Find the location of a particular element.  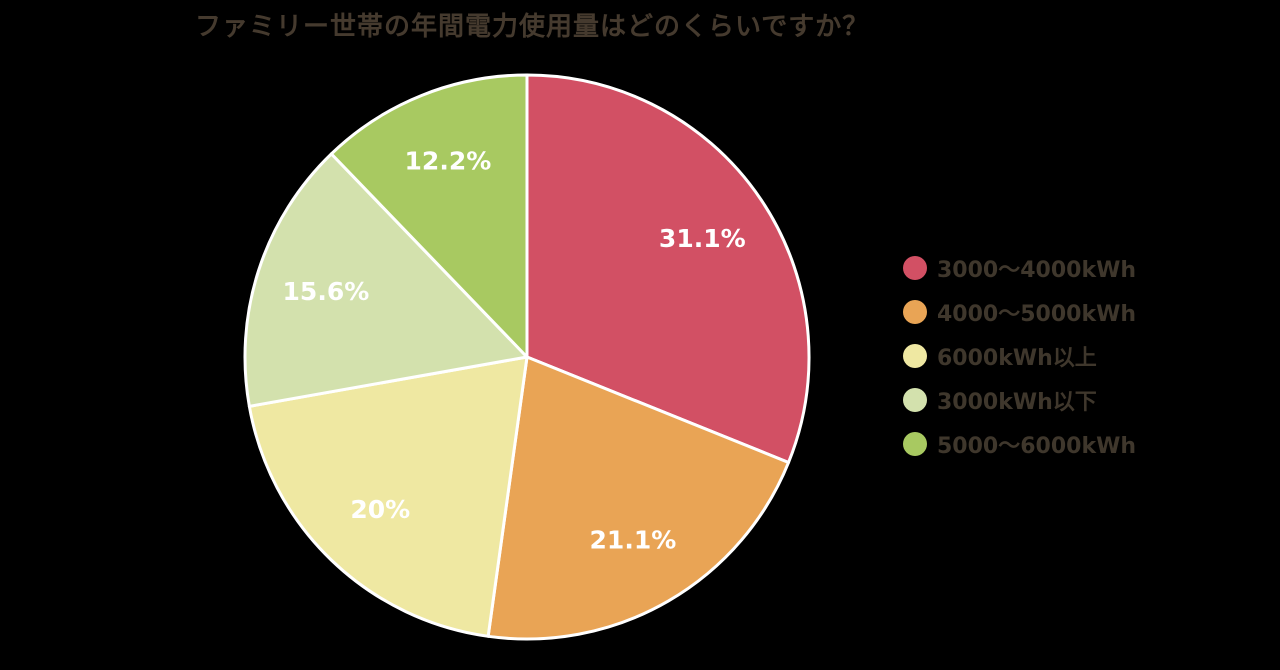

legend-item: 3000kWh以下 is located at coordinates (1019, 400).